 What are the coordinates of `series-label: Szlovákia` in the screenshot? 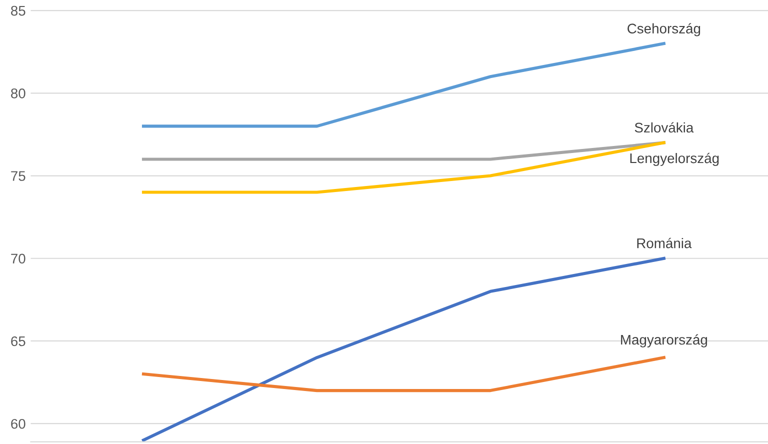 It's located at (664, 127).